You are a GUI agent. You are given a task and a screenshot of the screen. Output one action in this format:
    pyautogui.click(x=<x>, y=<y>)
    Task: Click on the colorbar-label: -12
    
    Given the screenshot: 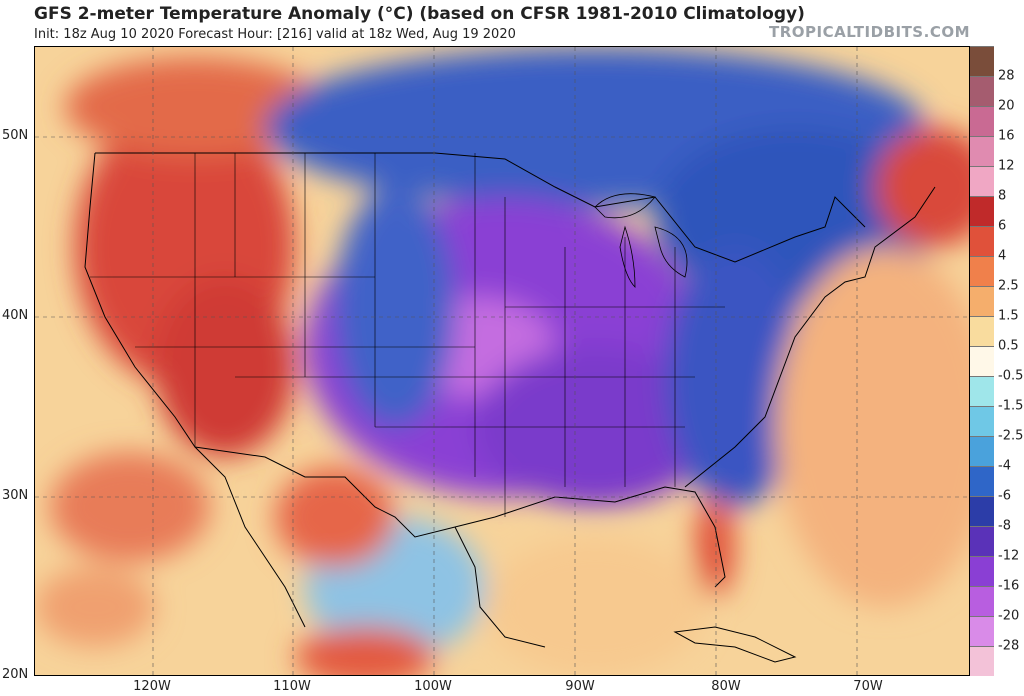 What is the action you would take?
    pyautogui.click(x=1009, y=556)
    